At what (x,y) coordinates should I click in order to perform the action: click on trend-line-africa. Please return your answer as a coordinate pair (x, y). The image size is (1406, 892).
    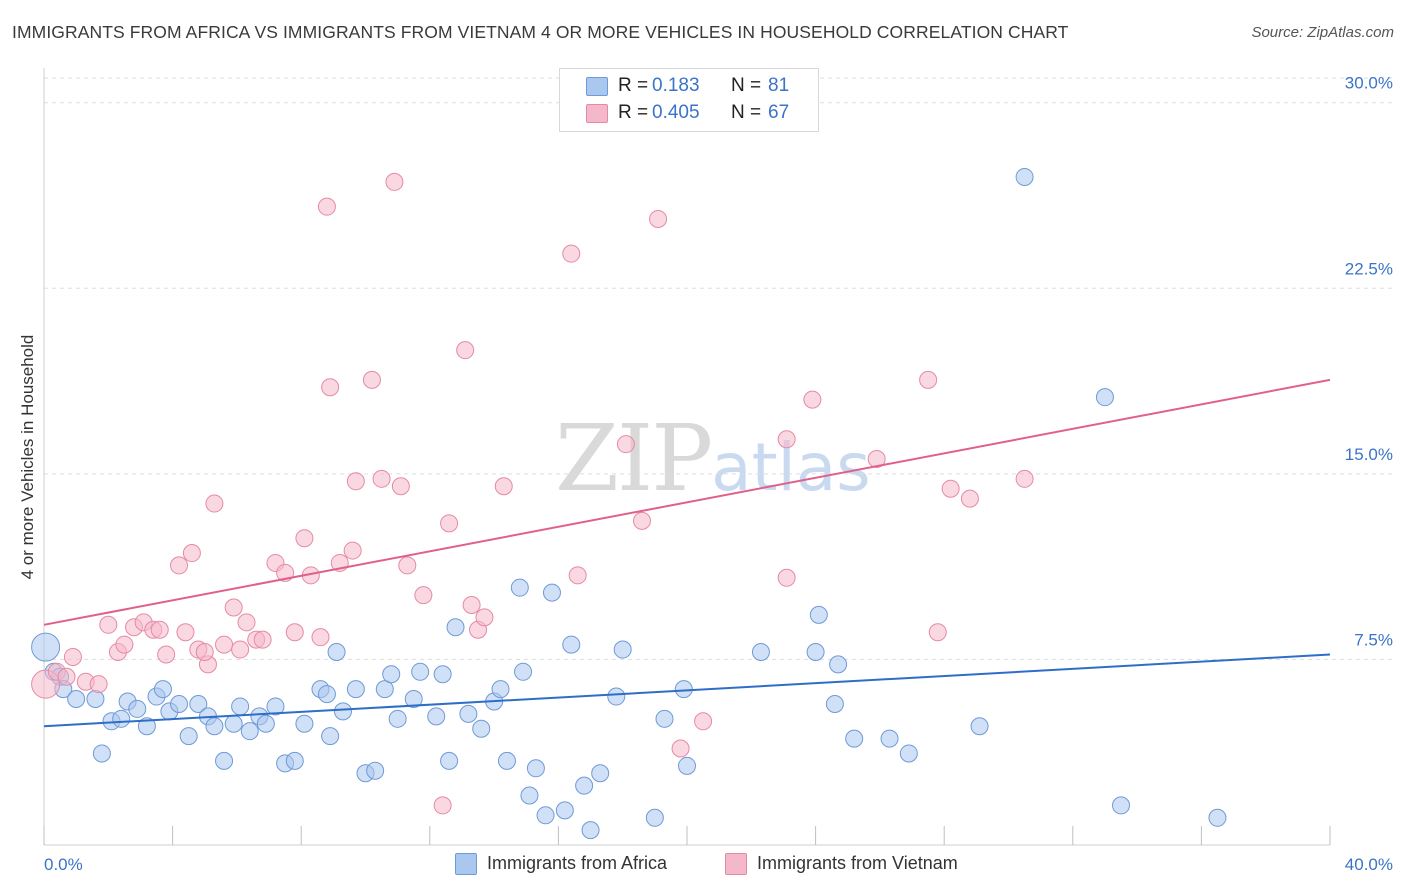
    Looking at the image, I should click on (687, 690).